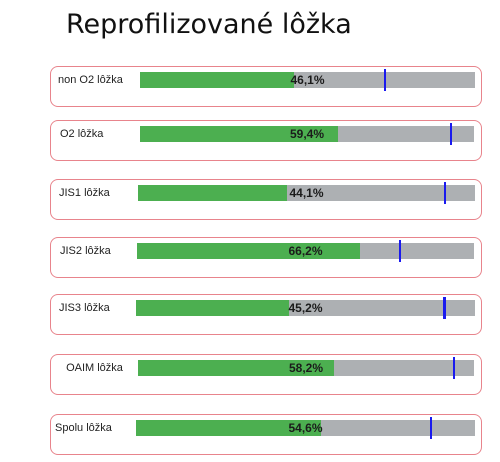  I want to click on value-label: 58,2%, so click(306, 368).